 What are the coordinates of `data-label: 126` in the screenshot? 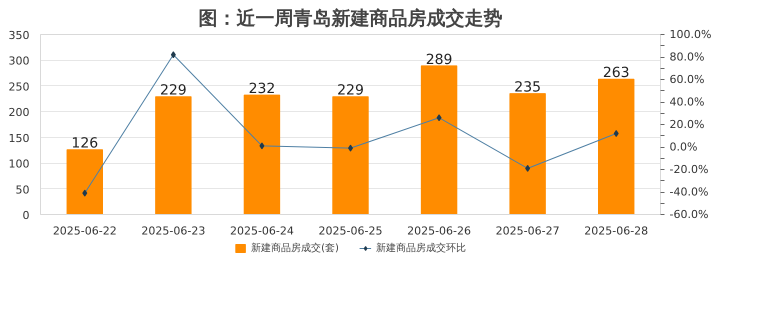 It's located at (84, 144).